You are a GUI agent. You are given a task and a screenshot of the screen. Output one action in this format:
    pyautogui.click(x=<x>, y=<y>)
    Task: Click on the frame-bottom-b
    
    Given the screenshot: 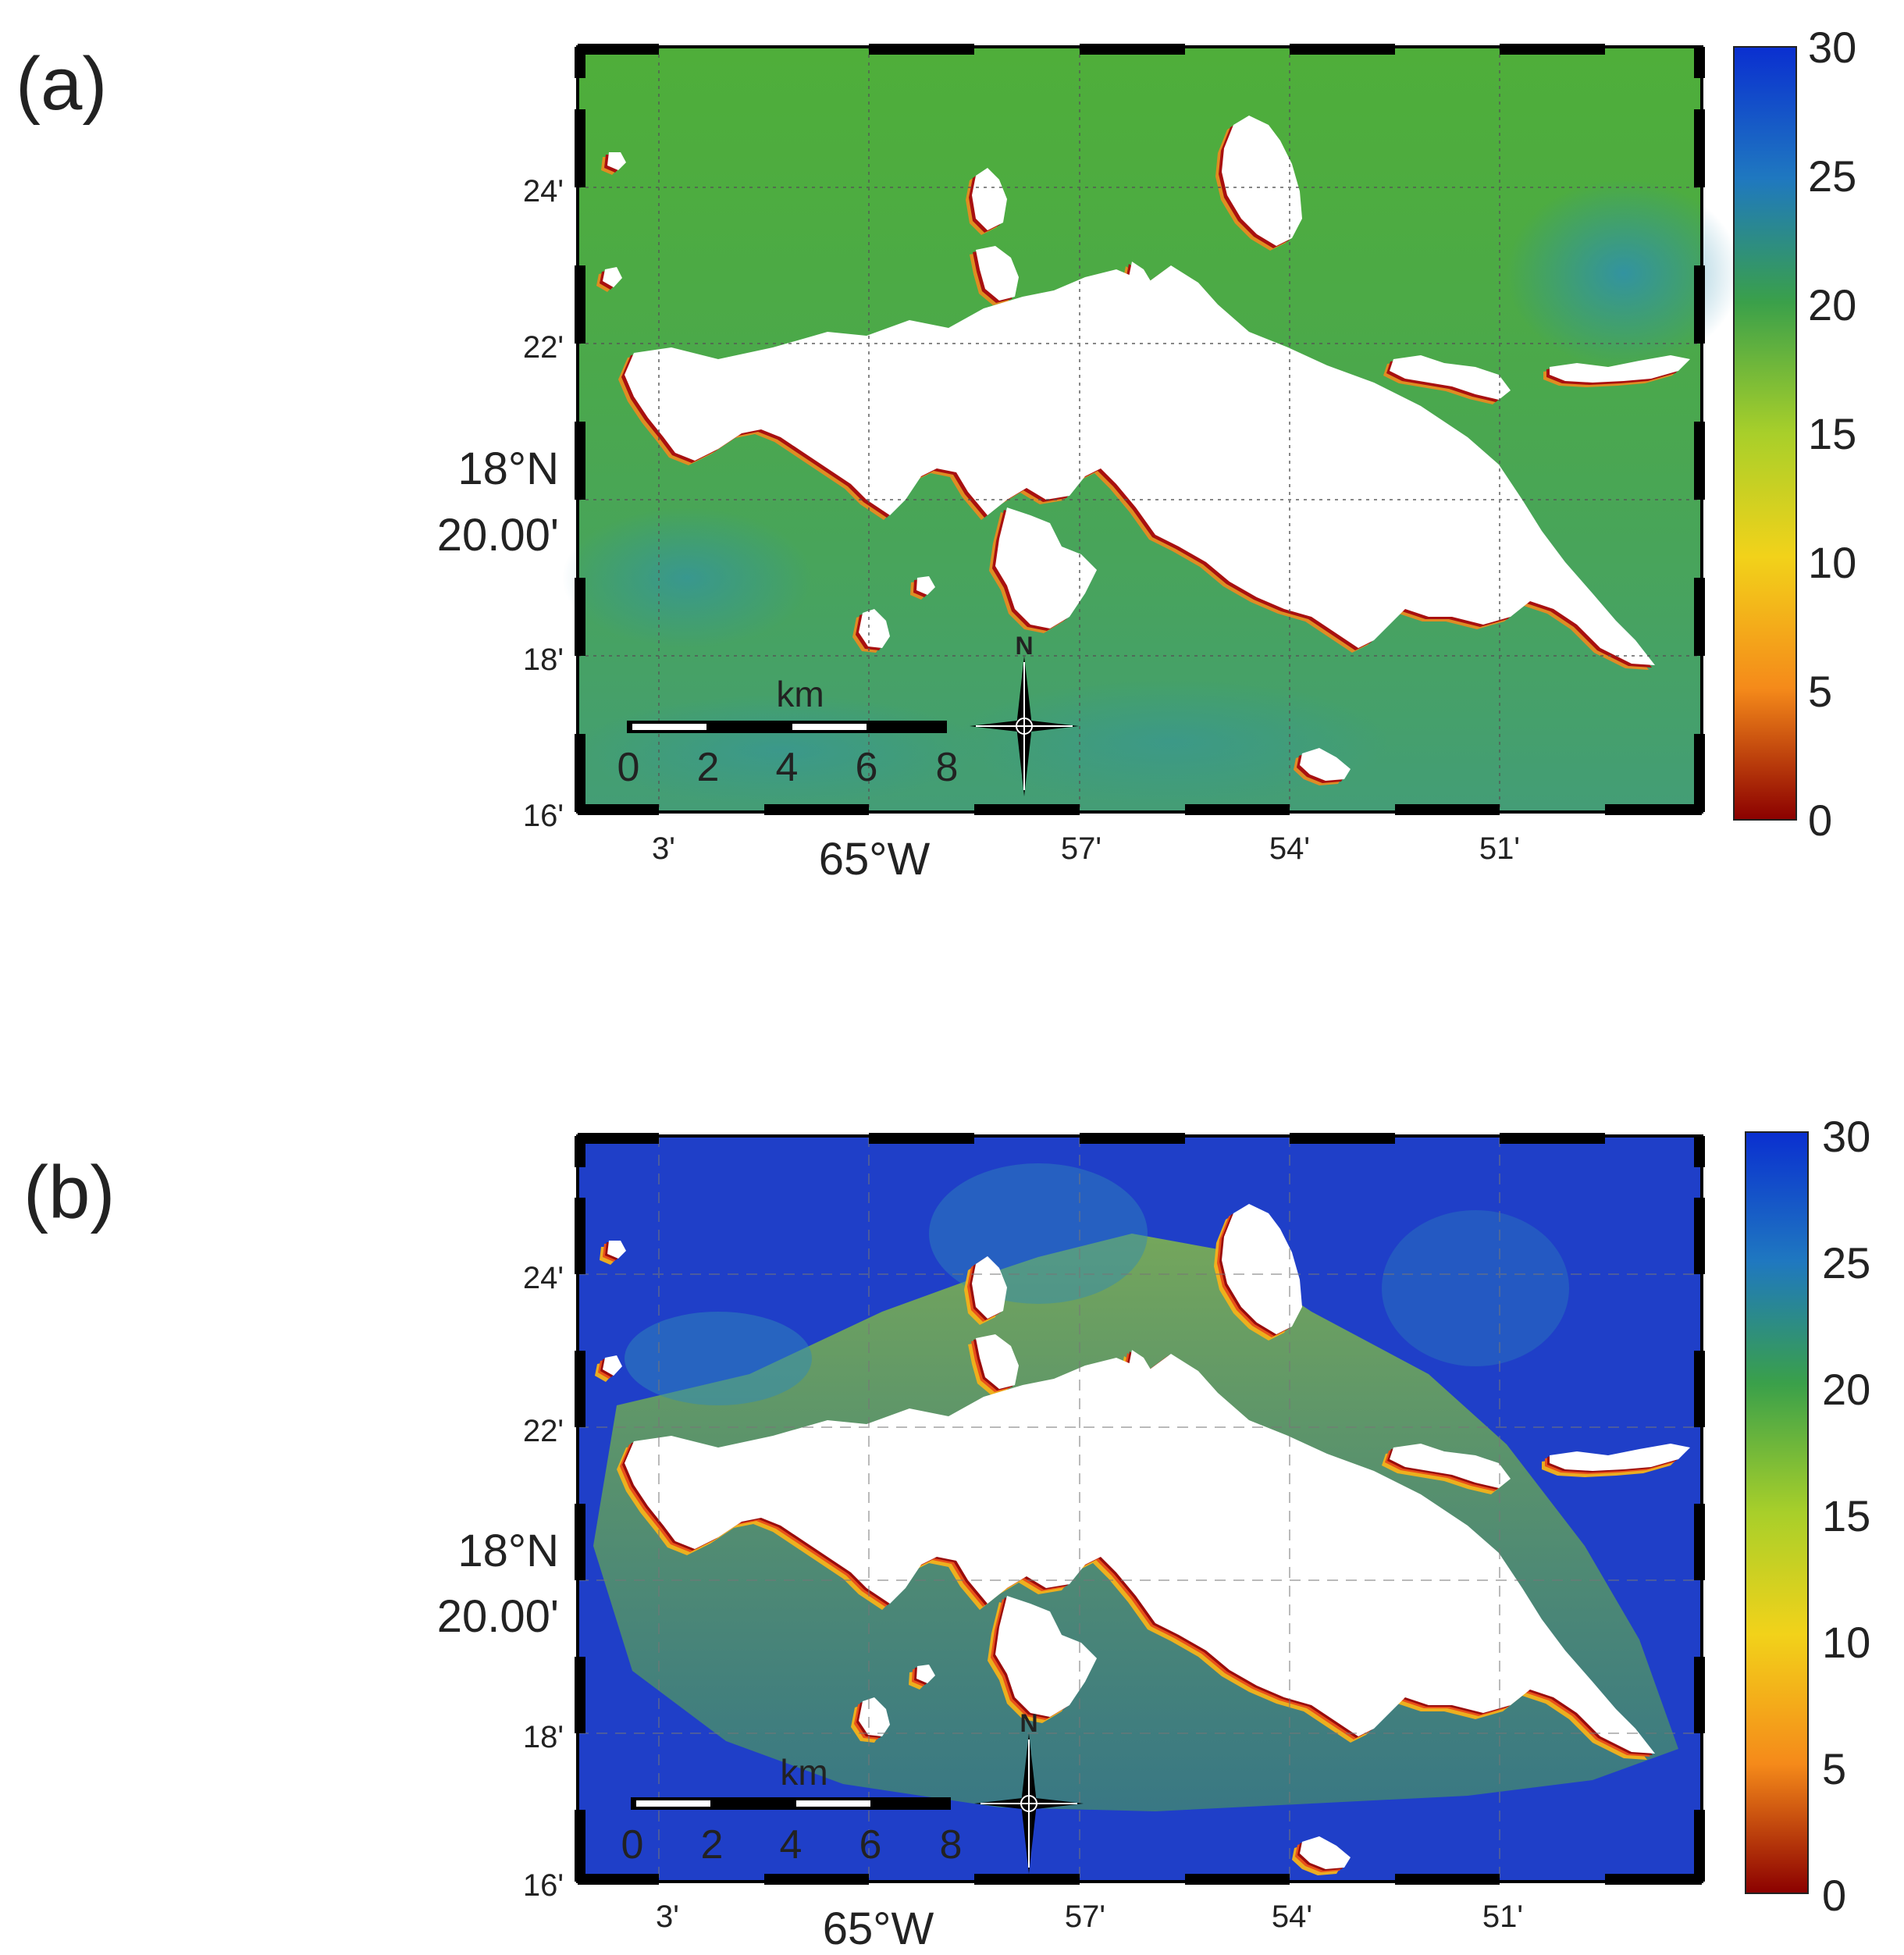 What is the action you would take?
    pyautogui.click(x=1140, y=1880)
    